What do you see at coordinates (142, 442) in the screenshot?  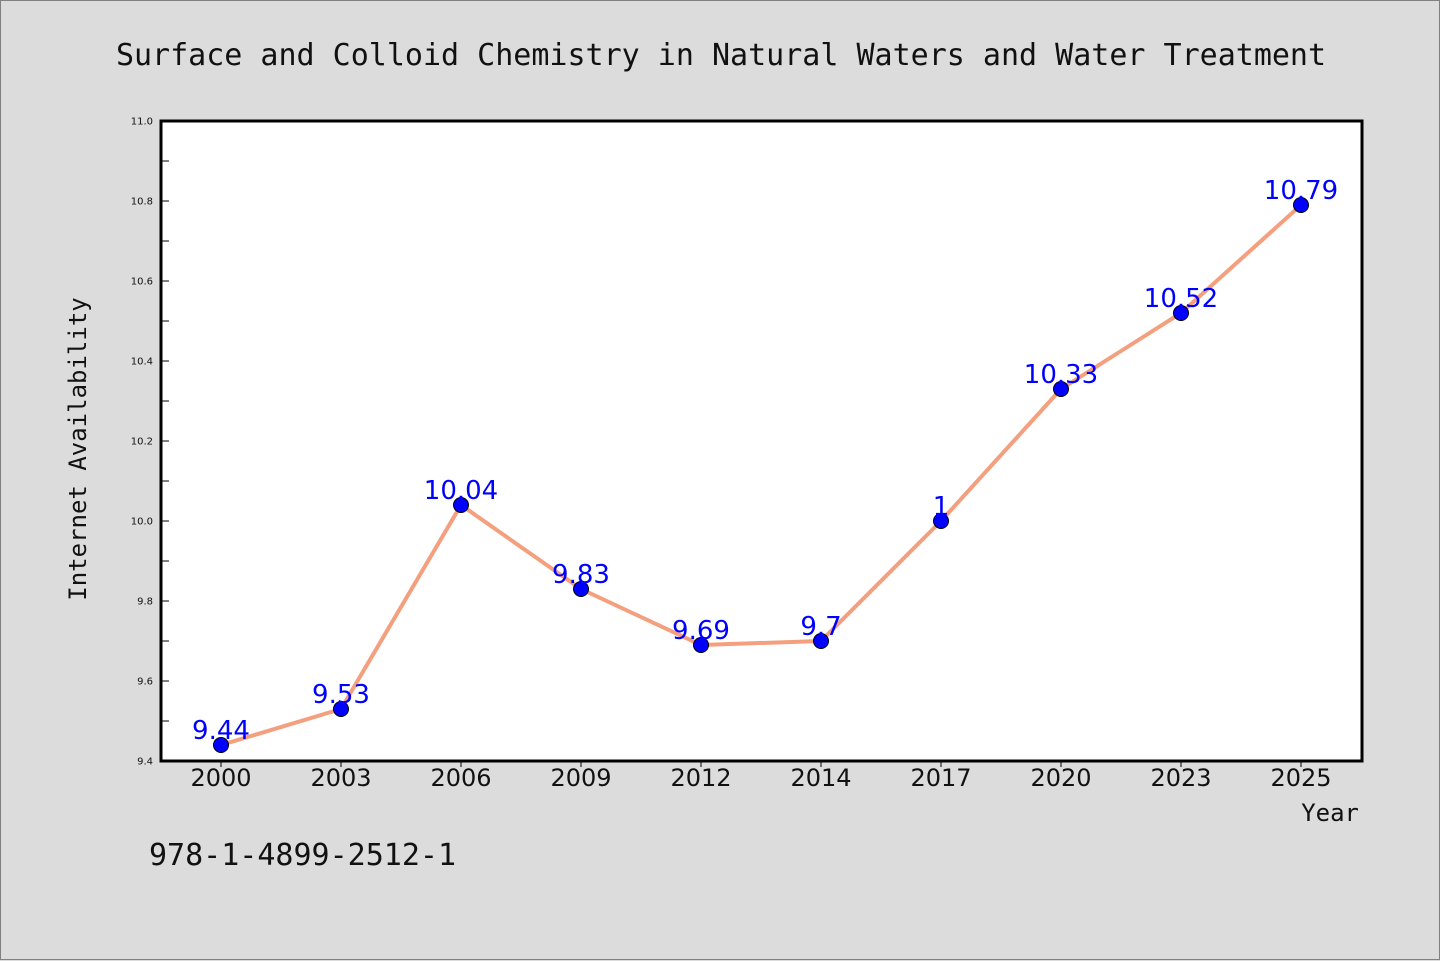 I see `y-tick-label: 10.2` at bounding box center [142, 442].